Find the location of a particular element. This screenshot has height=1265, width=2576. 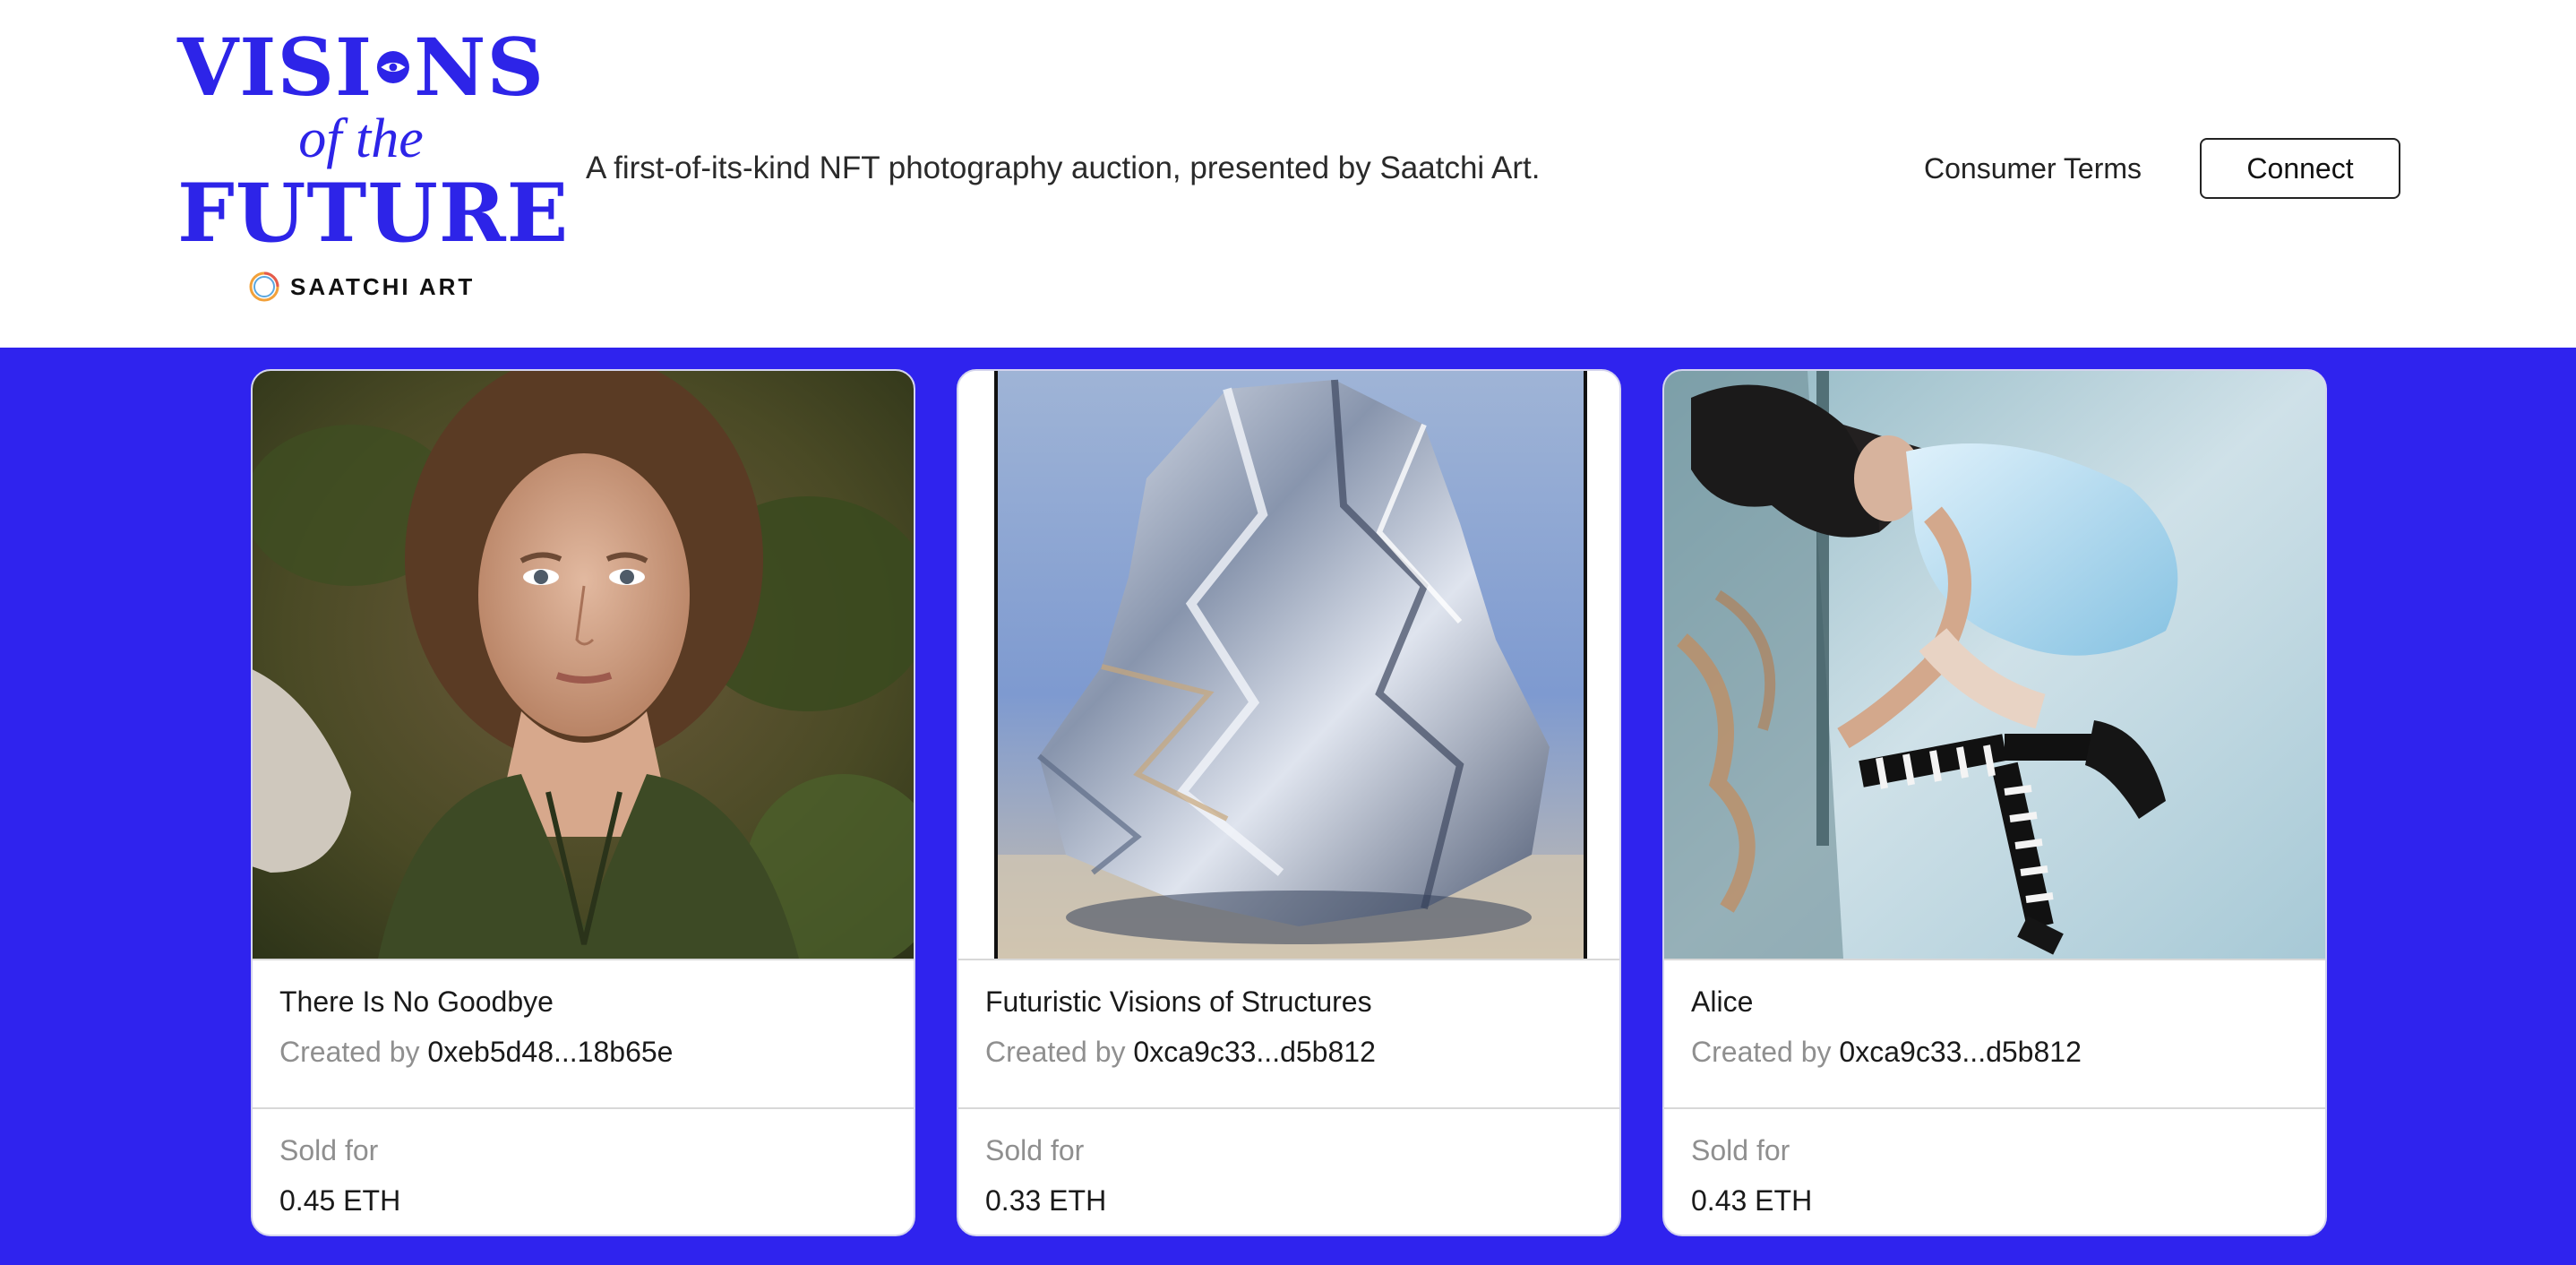

logo-text-visi: VISI is located at coordinates (275, 67).